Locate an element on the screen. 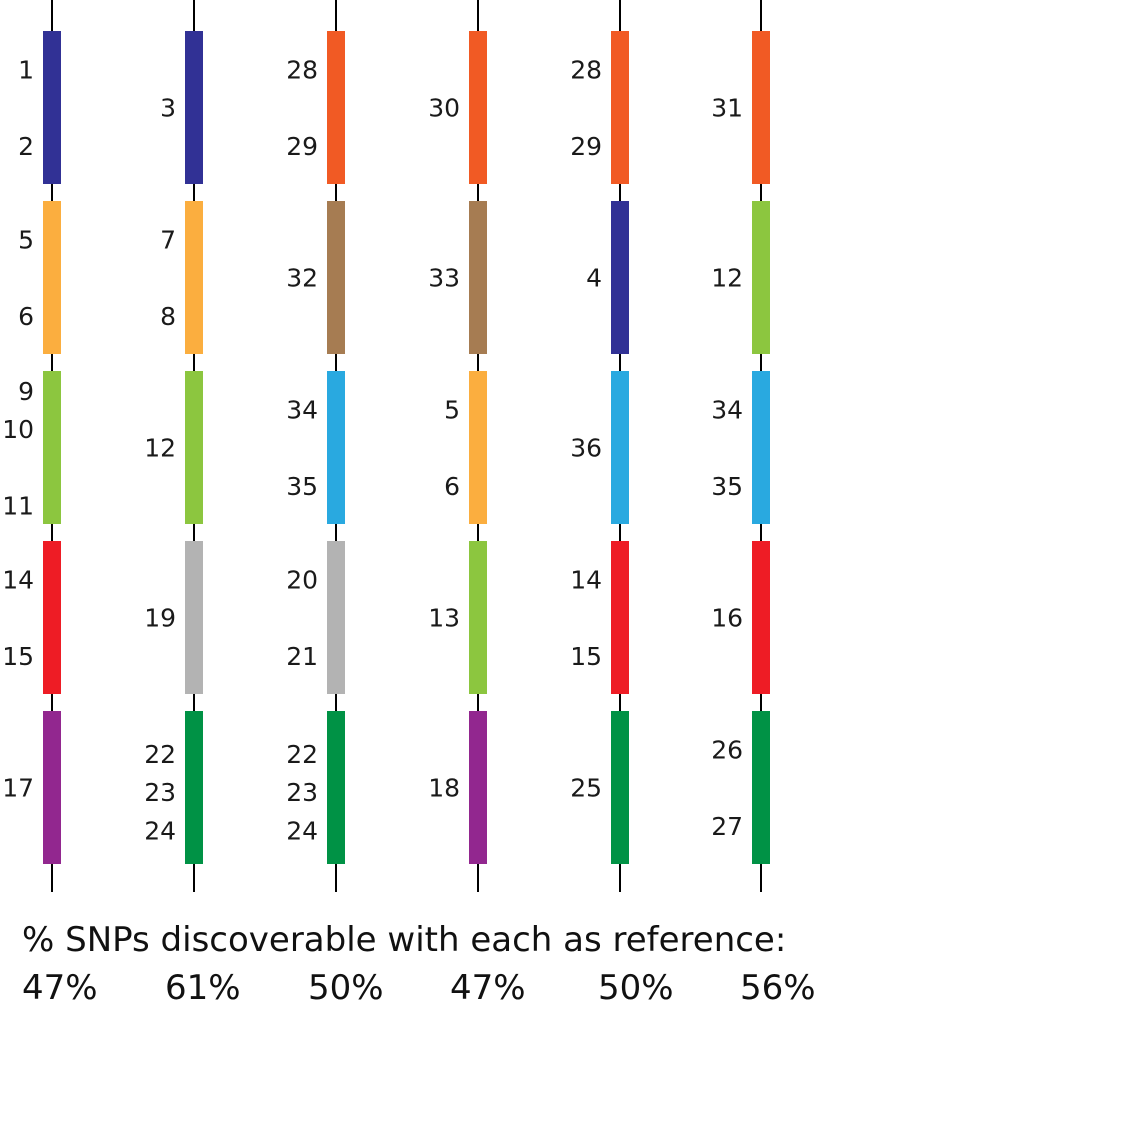 Image resolution: width=1144 pixels, height=1127 pixels. segment-label: 26 is located at coordinates (727, 749).